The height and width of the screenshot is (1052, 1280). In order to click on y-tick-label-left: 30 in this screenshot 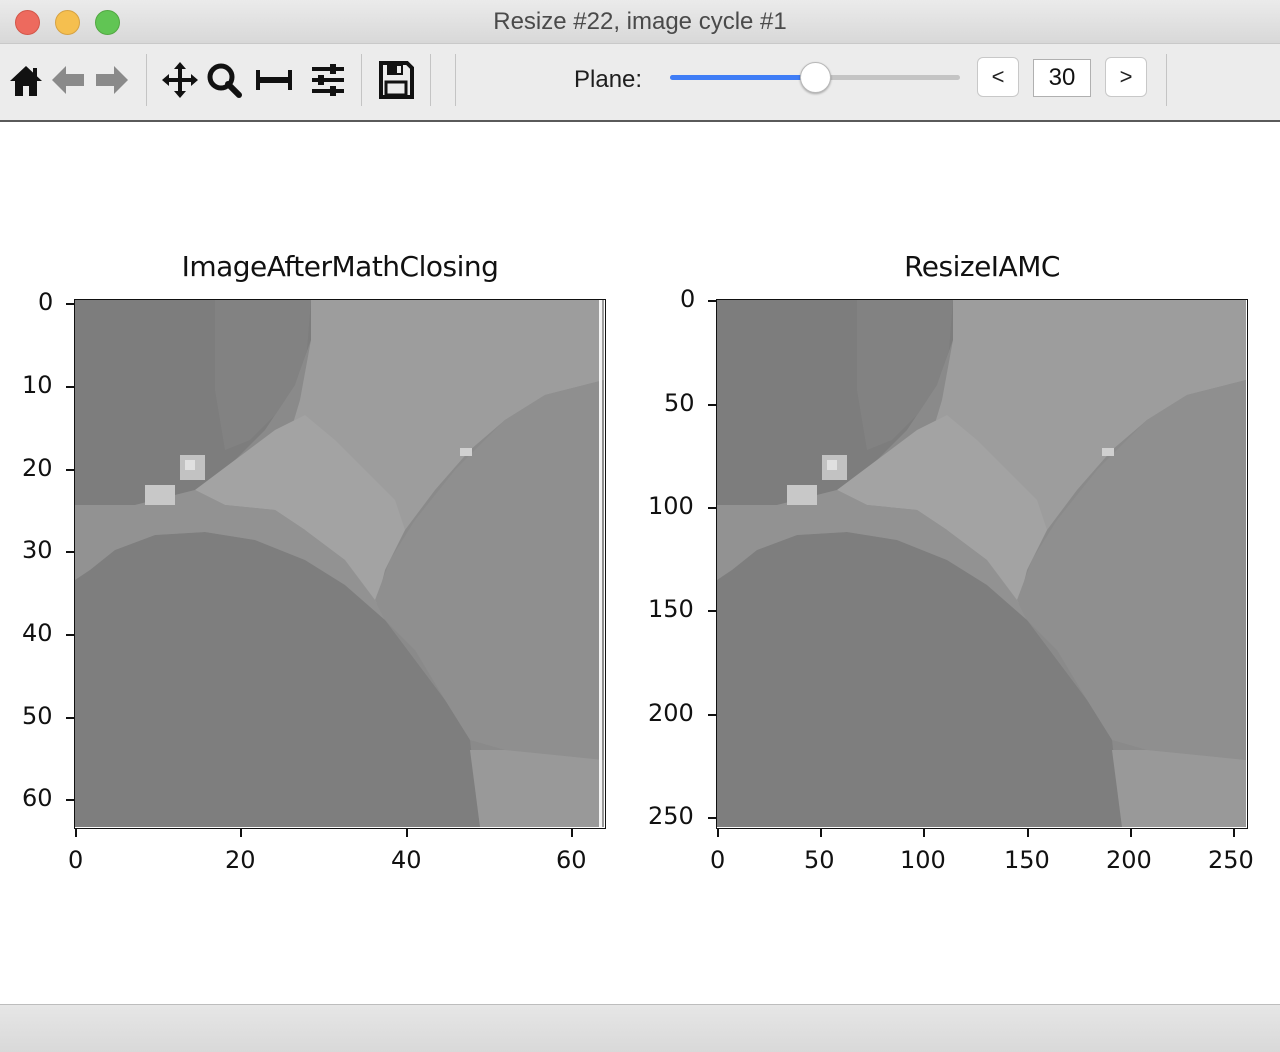, I will do `click(37, 550)`.